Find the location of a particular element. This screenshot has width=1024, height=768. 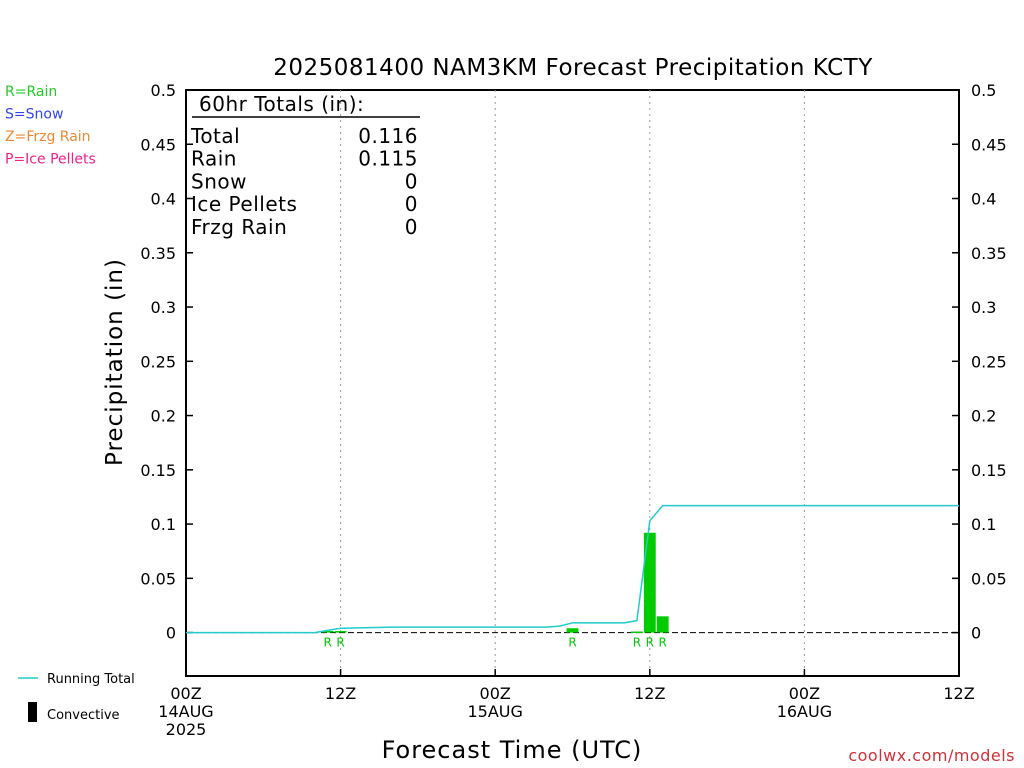

running-total-line is located at coordinates (572, 569).